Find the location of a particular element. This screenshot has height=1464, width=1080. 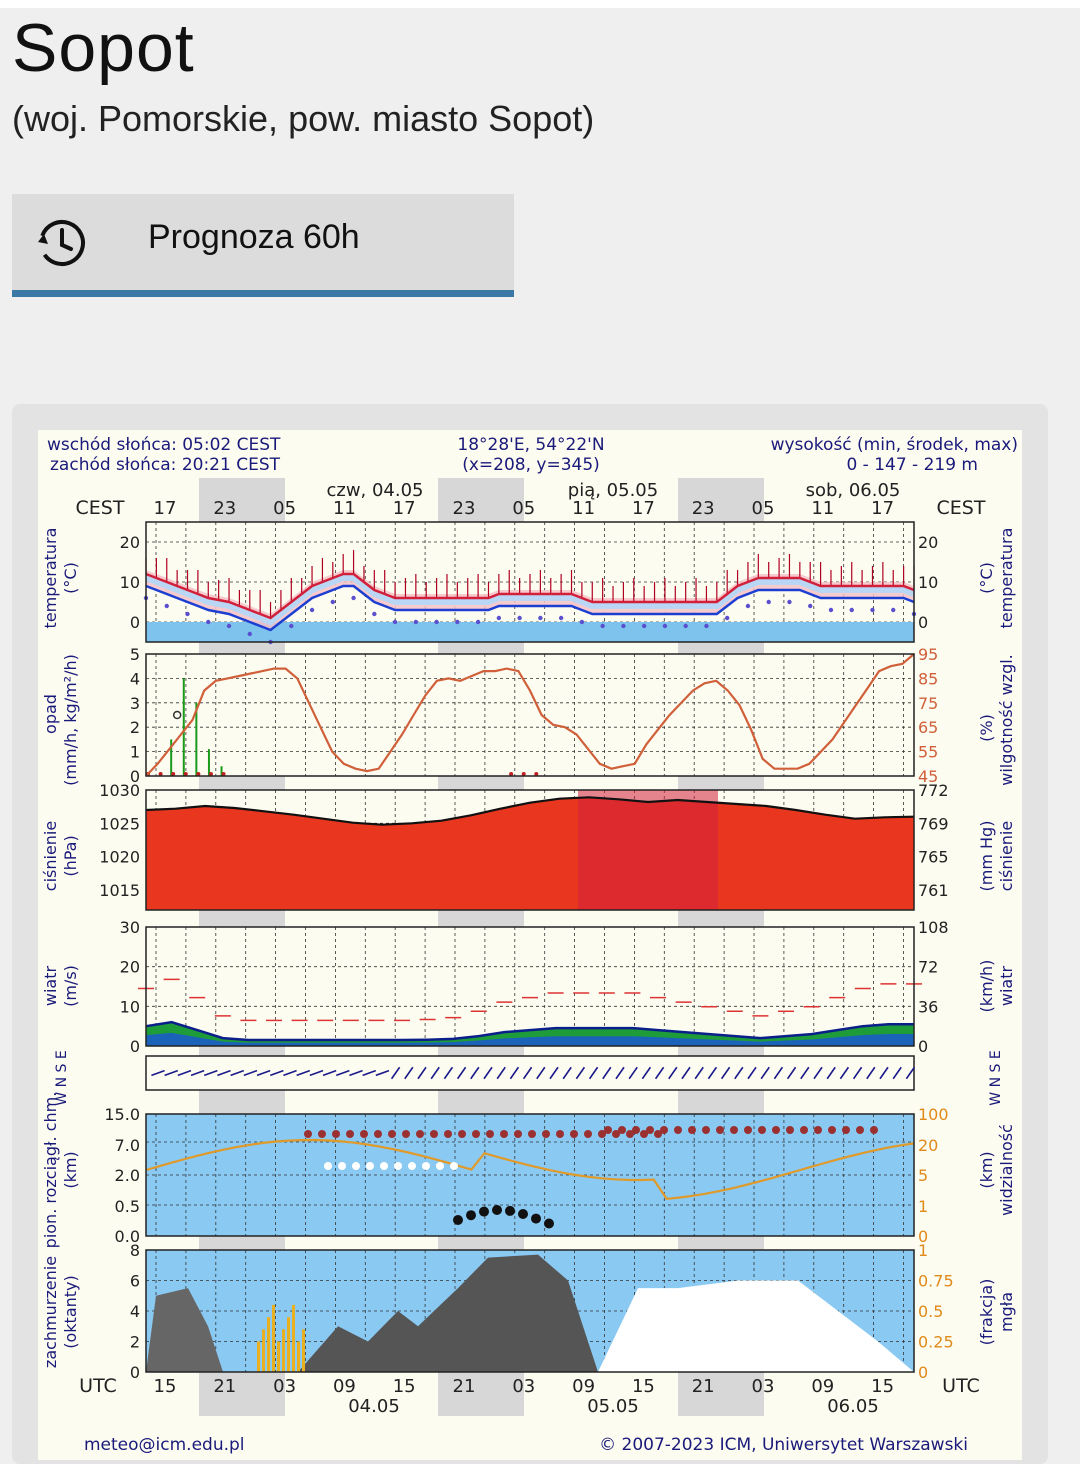

temp-left-label: temperatura is located at coordinates (50, 578).